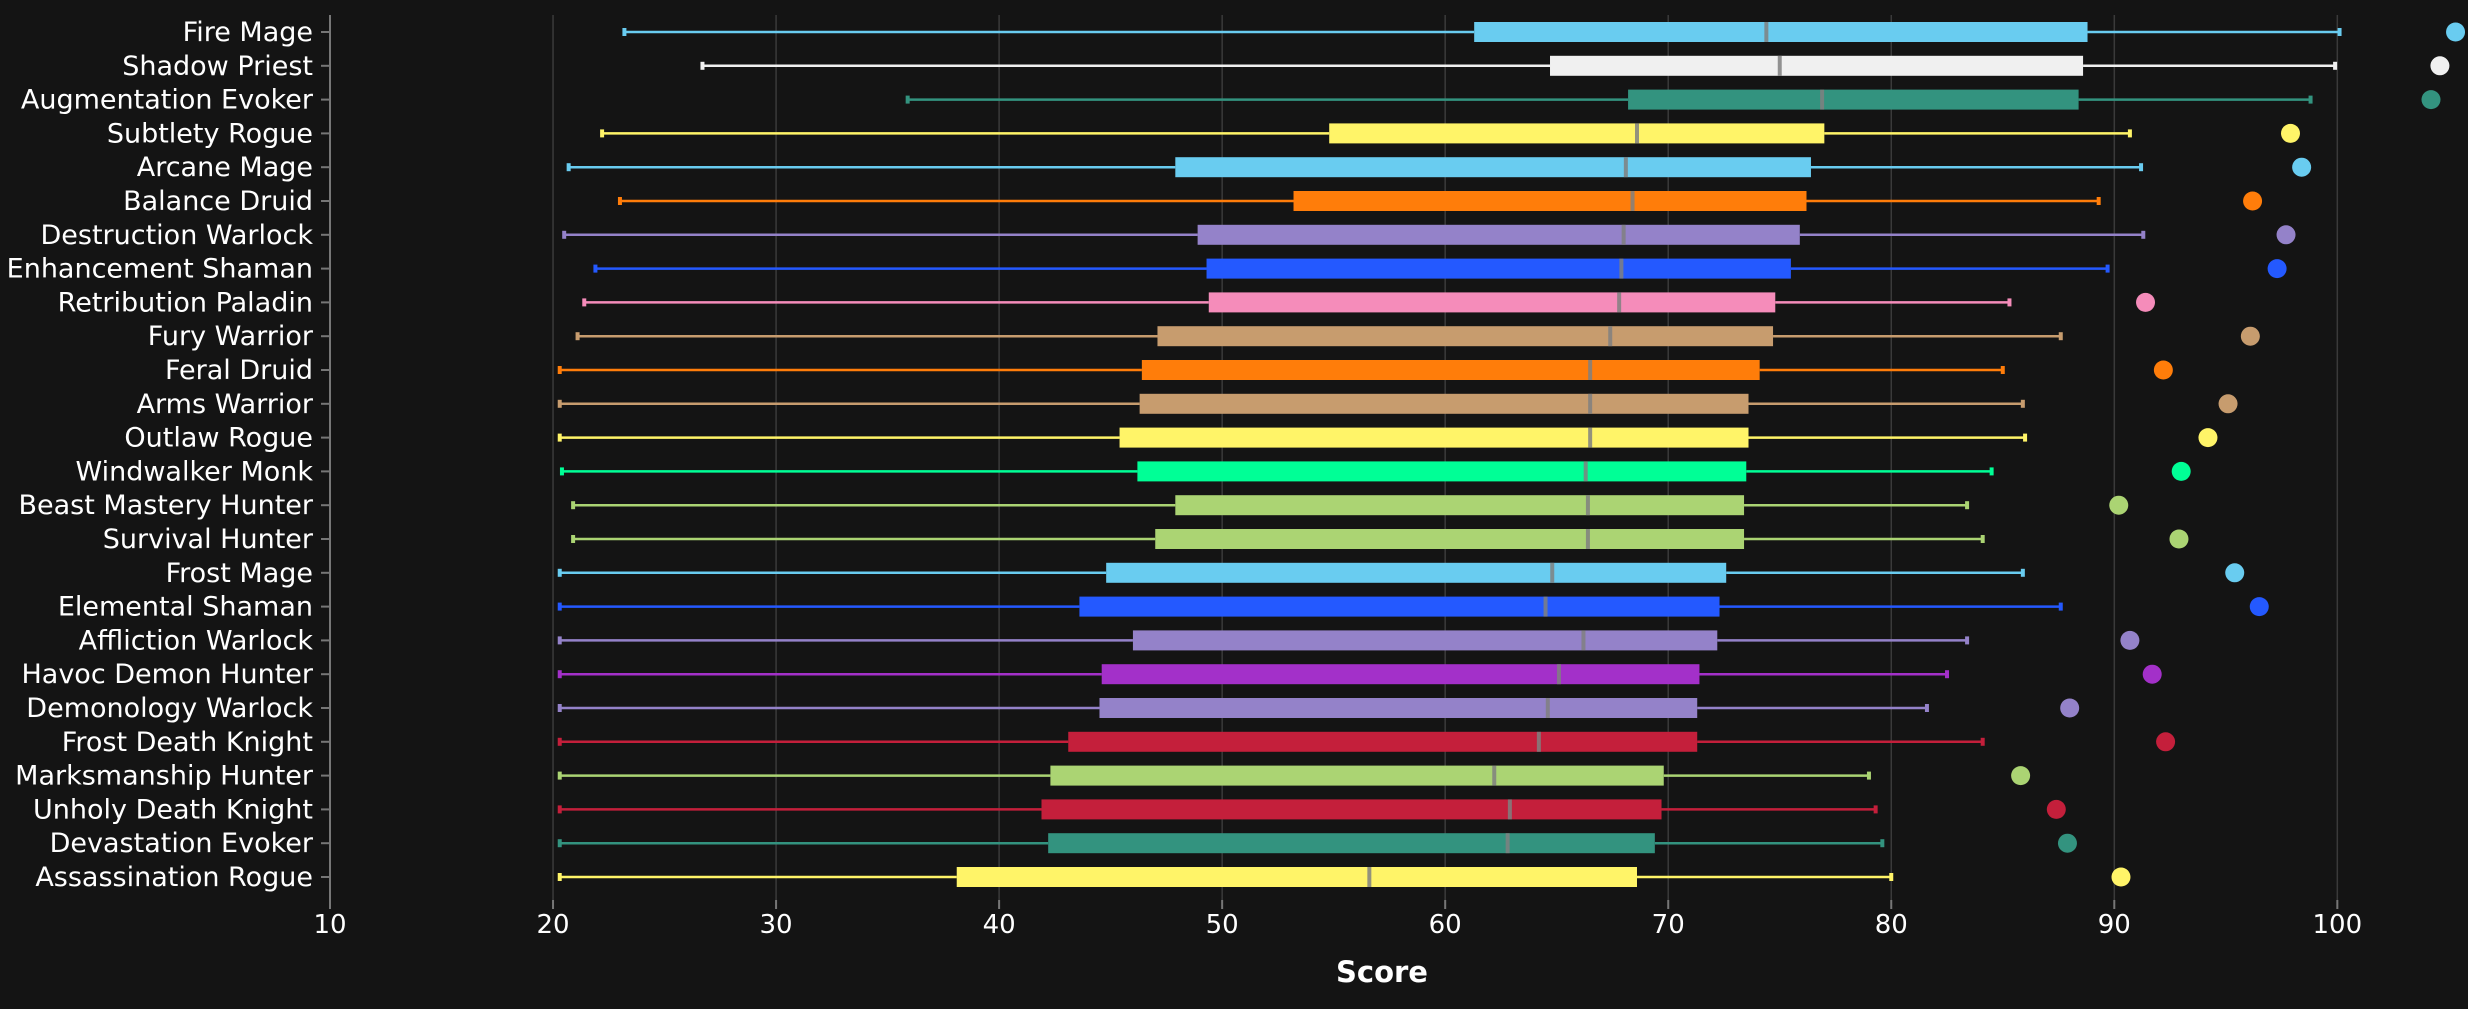 The height and width of the screenshot is (1009, 2468). Describe the element at coordinates (173, 809) in the screenshot. I see `y-tick-label: Unholy Death Knight` at that location.